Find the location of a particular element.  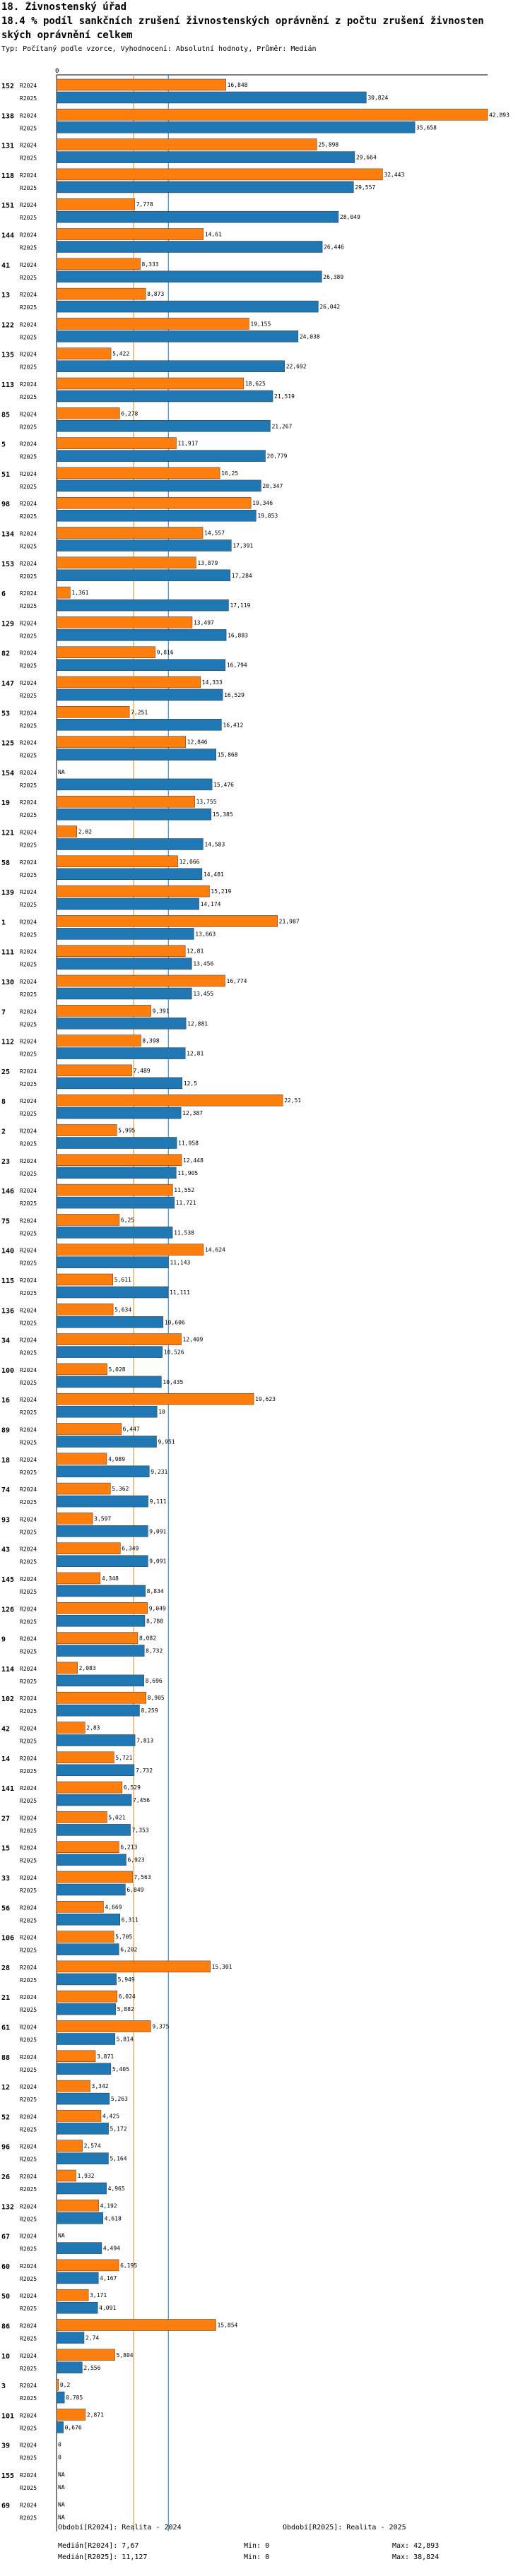

data-label-r2024: 9,391 is located at coordinates (161, 1011).